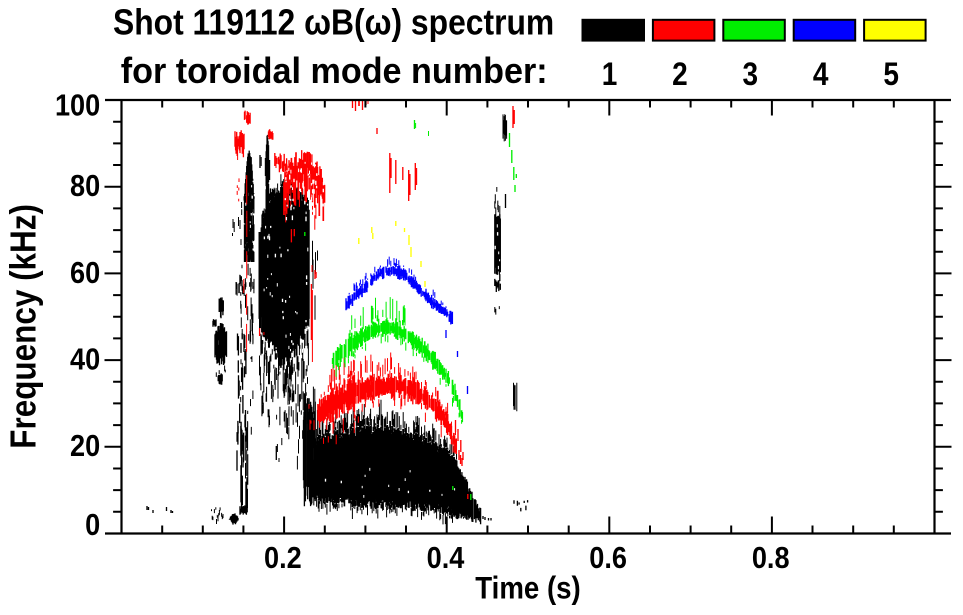 This screenshot has height=615, width=963. Describe the element at coordinates (85, 447) in the screenshot. I see `svg-text: 20` at that location.